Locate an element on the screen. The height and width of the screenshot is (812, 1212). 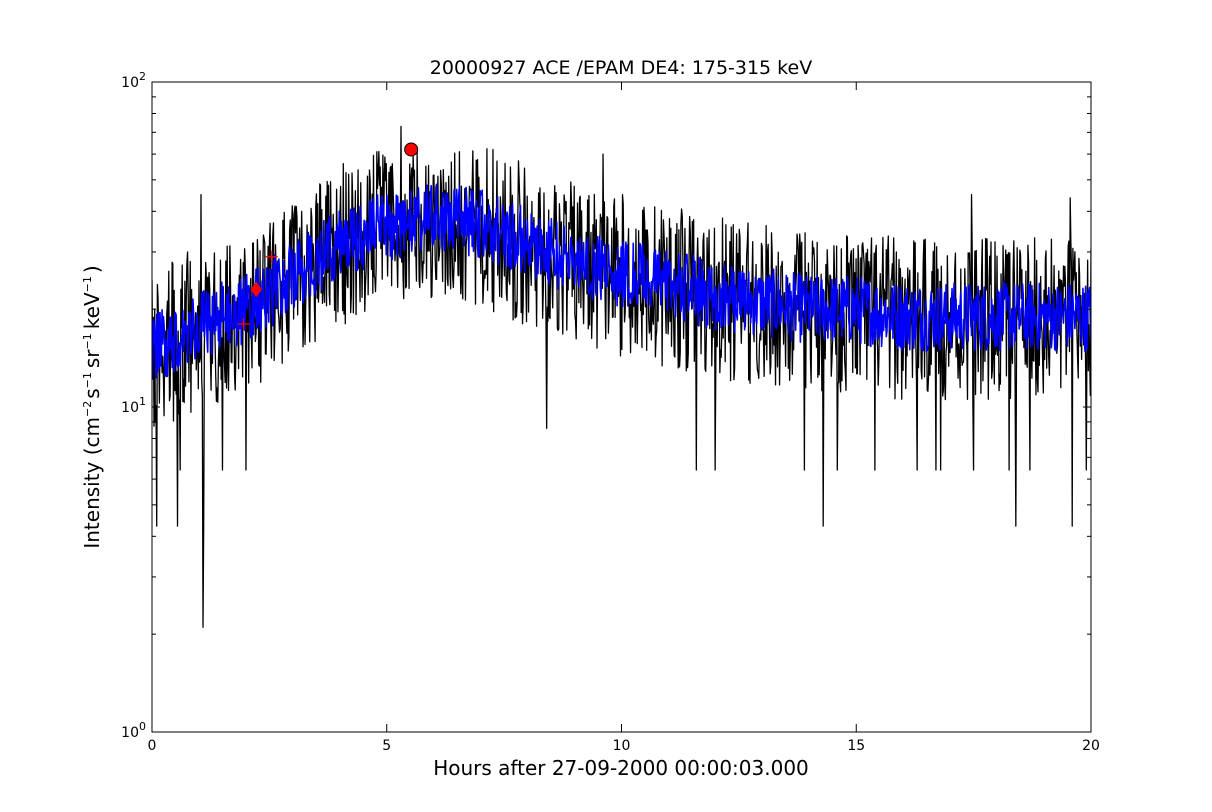
y-tick-label: 10² is located at coordinates (133, 80).